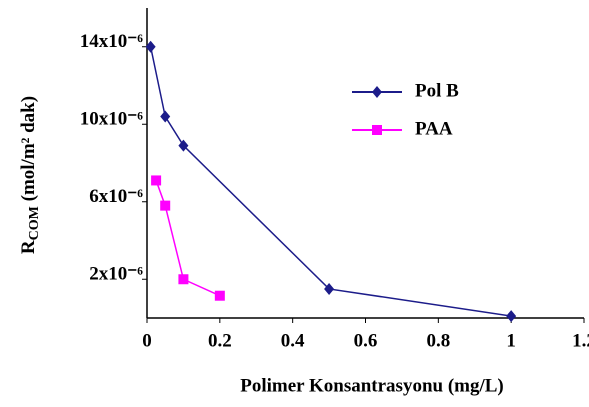 Image resolution: width=589 pixels, height=407 pixels. What do you see at coordinates (112, 119) in the screenshot?
I see `y-tick-label: 10x10⁻⁶` at bounding box center [112, 119].